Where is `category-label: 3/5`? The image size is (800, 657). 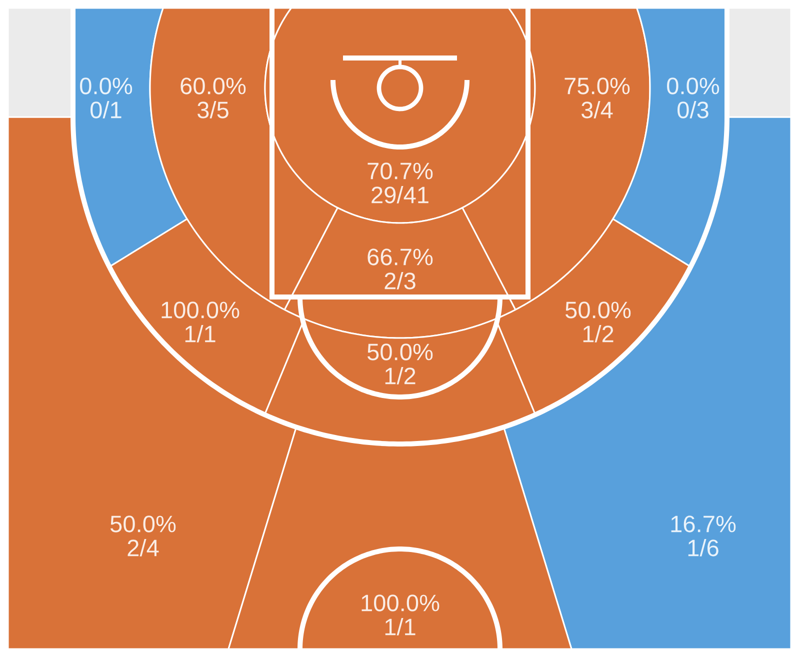 category-label: 3/5 is located at coordinates (212, 109).